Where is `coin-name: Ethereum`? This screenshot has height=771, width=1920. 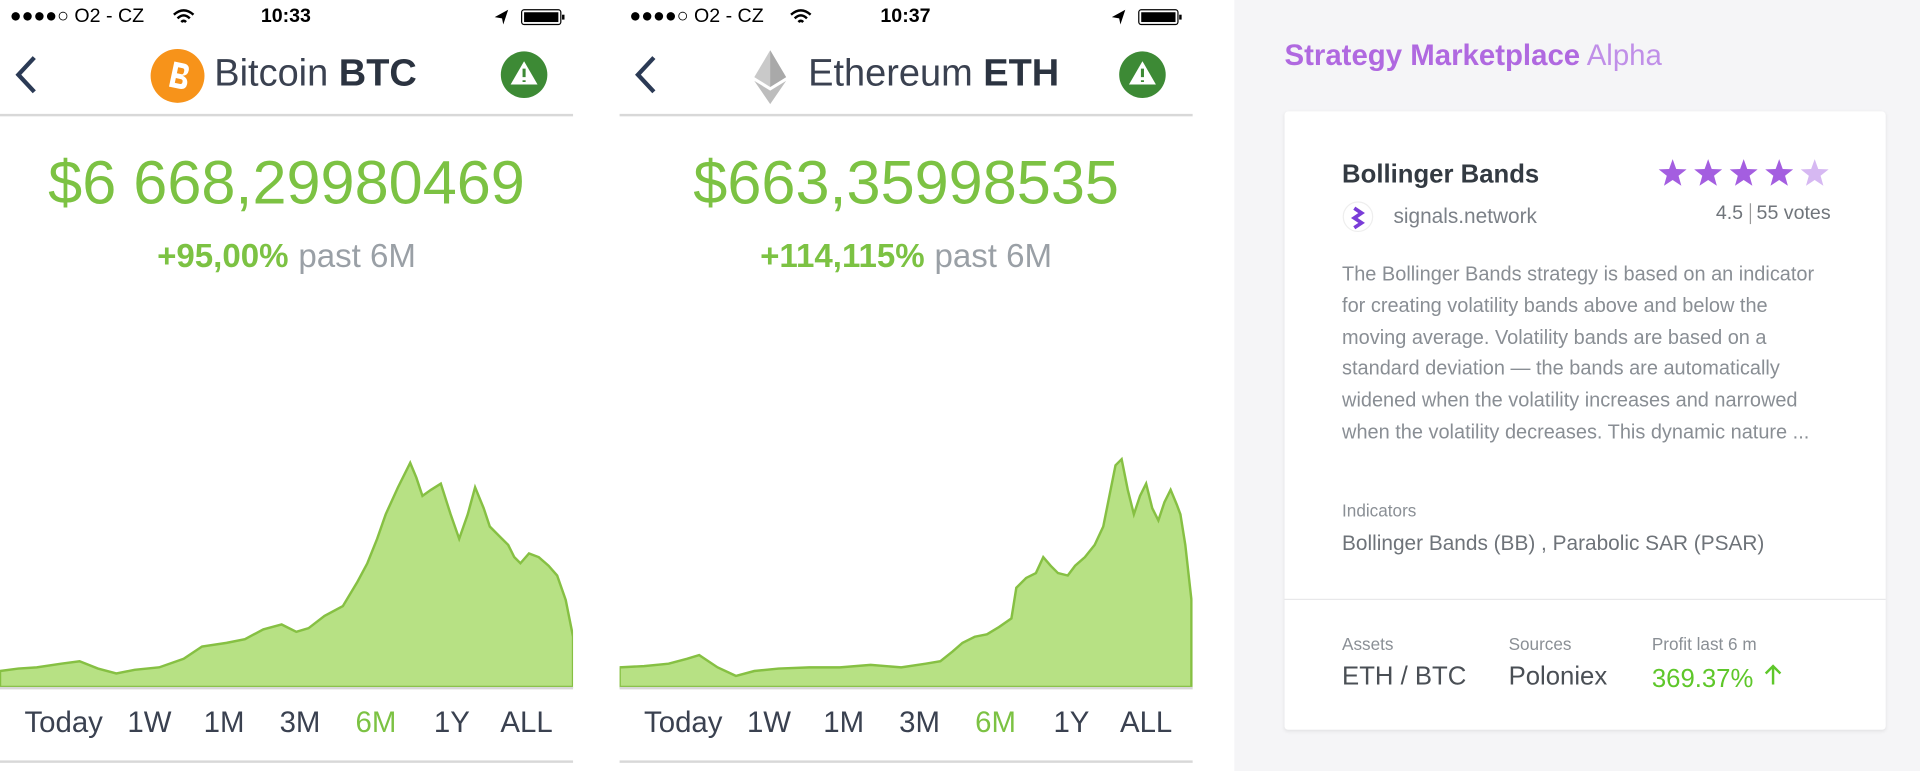 coin-name: Ethereum is located at coordinates (890, 73).